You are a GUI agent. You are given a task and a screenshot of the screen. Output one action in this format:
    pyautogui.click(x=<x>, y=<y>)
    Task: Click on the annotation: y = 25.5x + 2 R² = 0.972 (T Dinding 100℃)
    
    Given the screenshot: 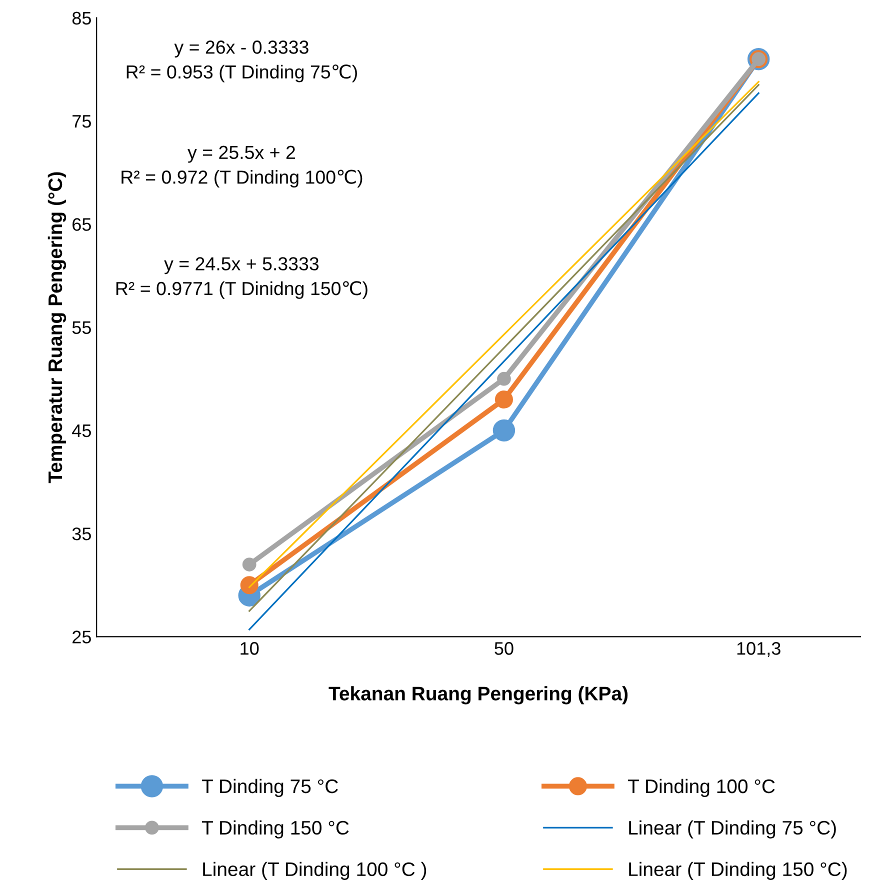 What is the action you would take?
    pyautogui.click(x=242, y=167)
    